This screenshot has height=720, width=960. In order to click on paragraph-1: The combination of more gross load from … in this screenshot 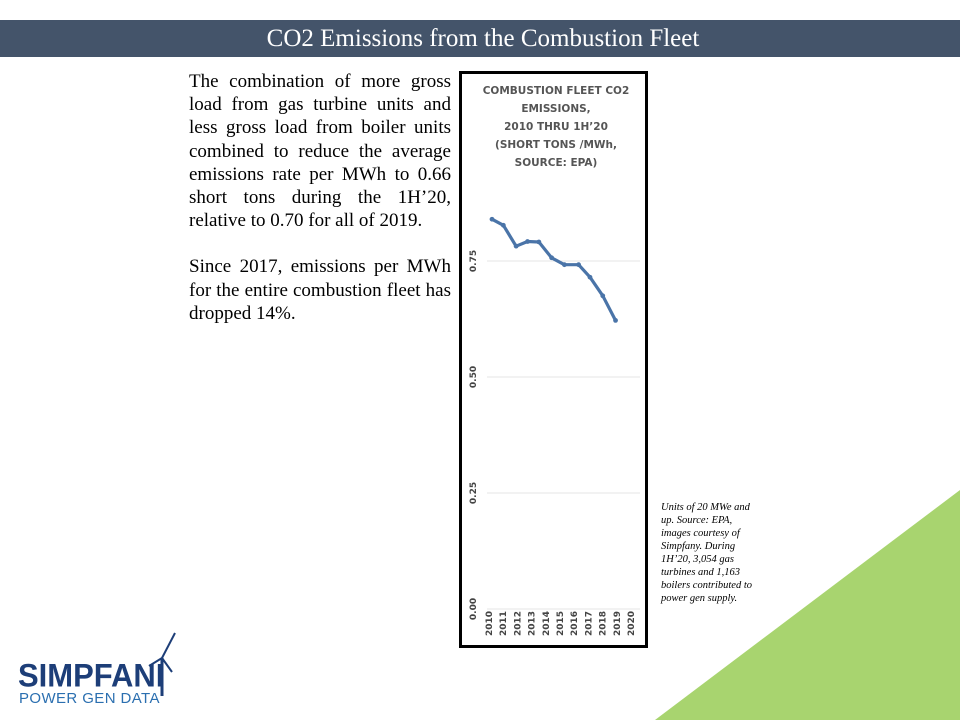, I will do `click(320, 151)`.